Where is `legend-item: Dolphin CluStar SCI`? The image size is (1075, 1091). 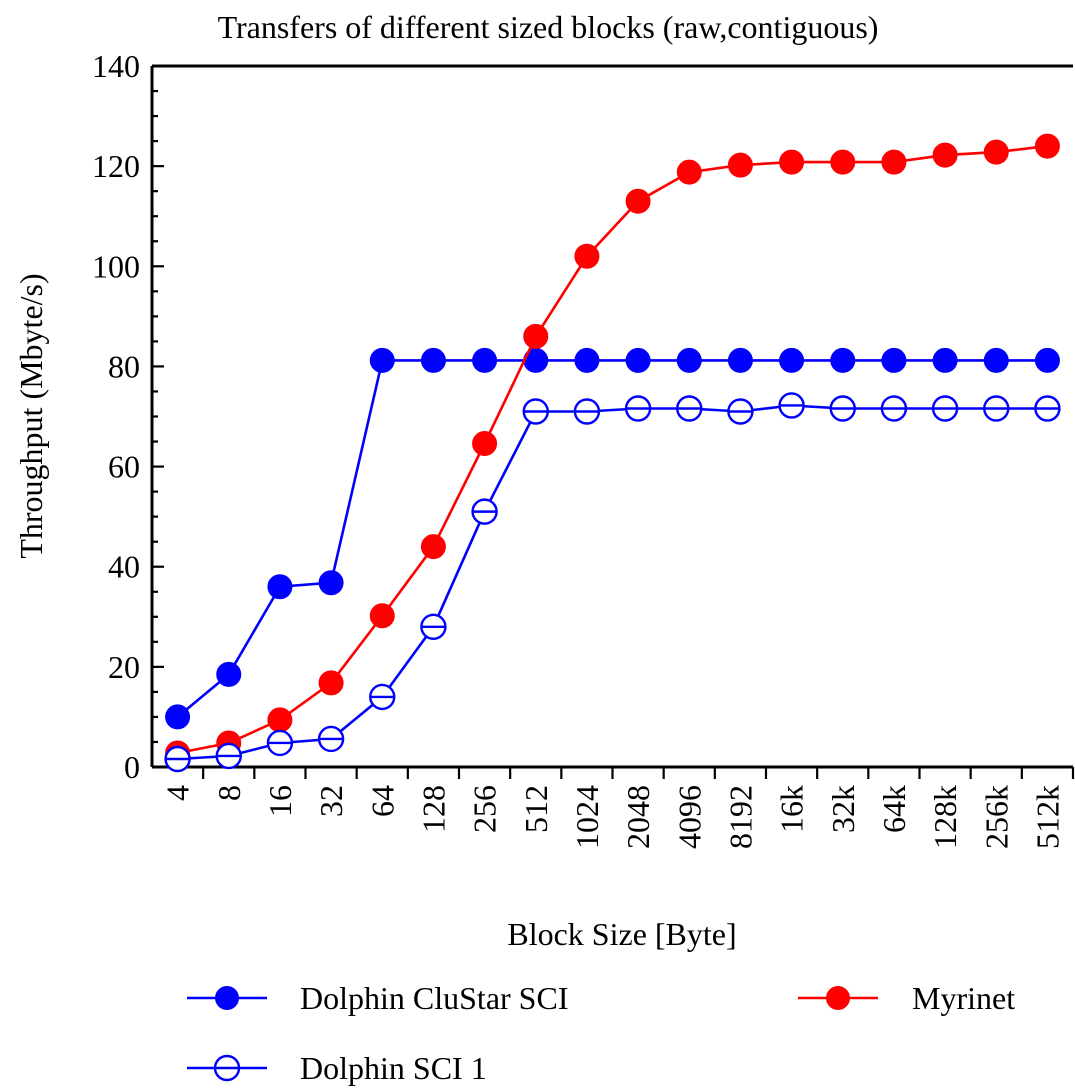
legend-item: Dolphin CluStar SCI is located at coordinates (377, 998).